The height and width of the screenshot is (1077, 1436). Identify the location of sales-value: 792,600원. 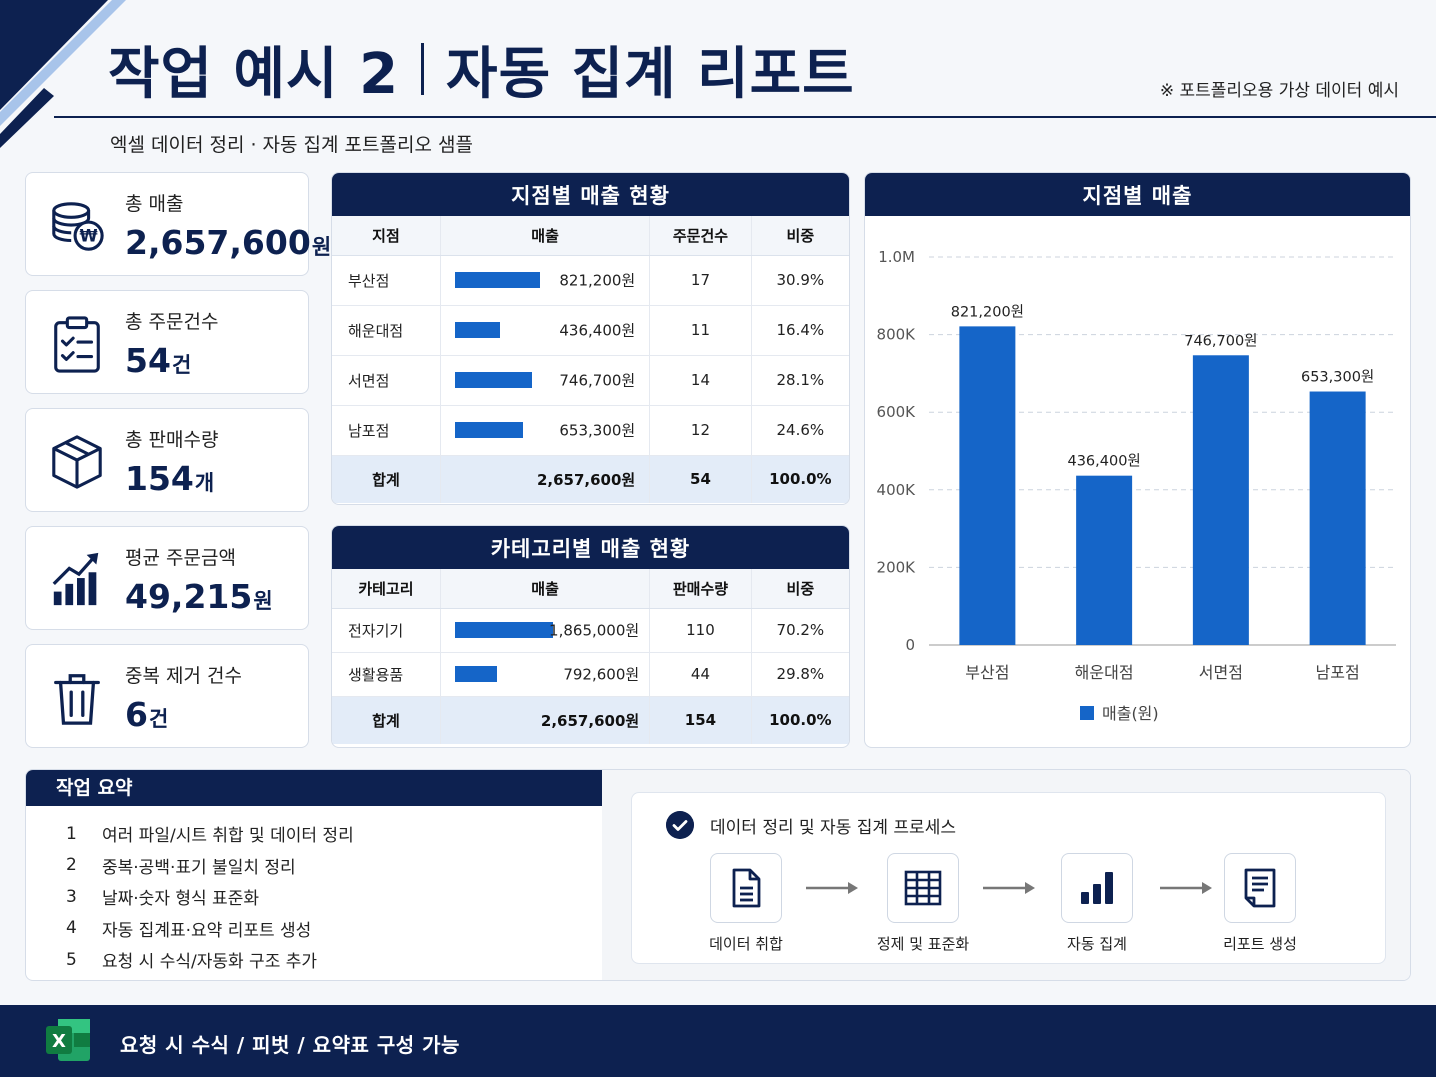
(601, 674).